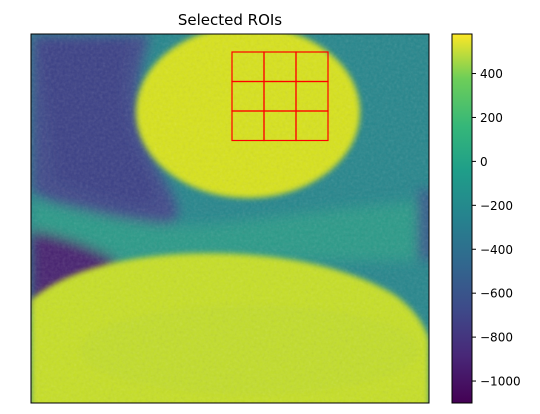 The height and width of the screenshot is (414, 540). I want to click on colorbar-tick-label: 200, so click(491, 118).